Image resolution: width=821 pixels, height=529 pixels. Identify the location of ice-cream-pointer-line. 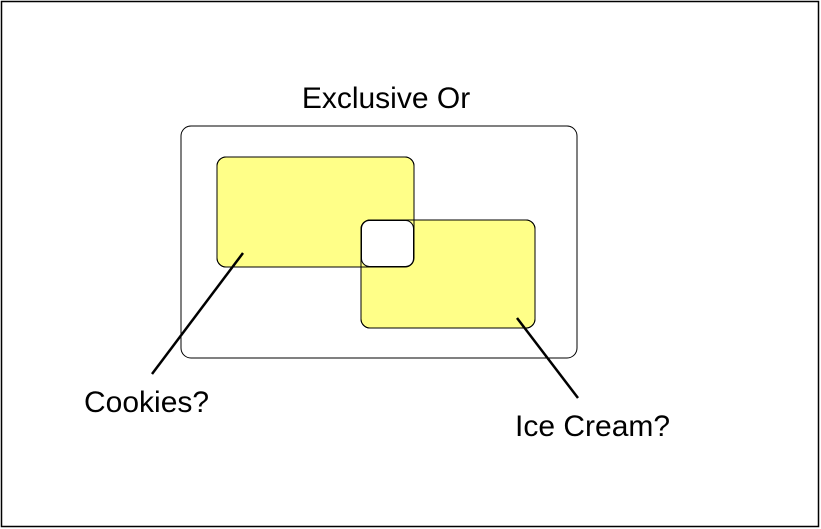
(547, 358).